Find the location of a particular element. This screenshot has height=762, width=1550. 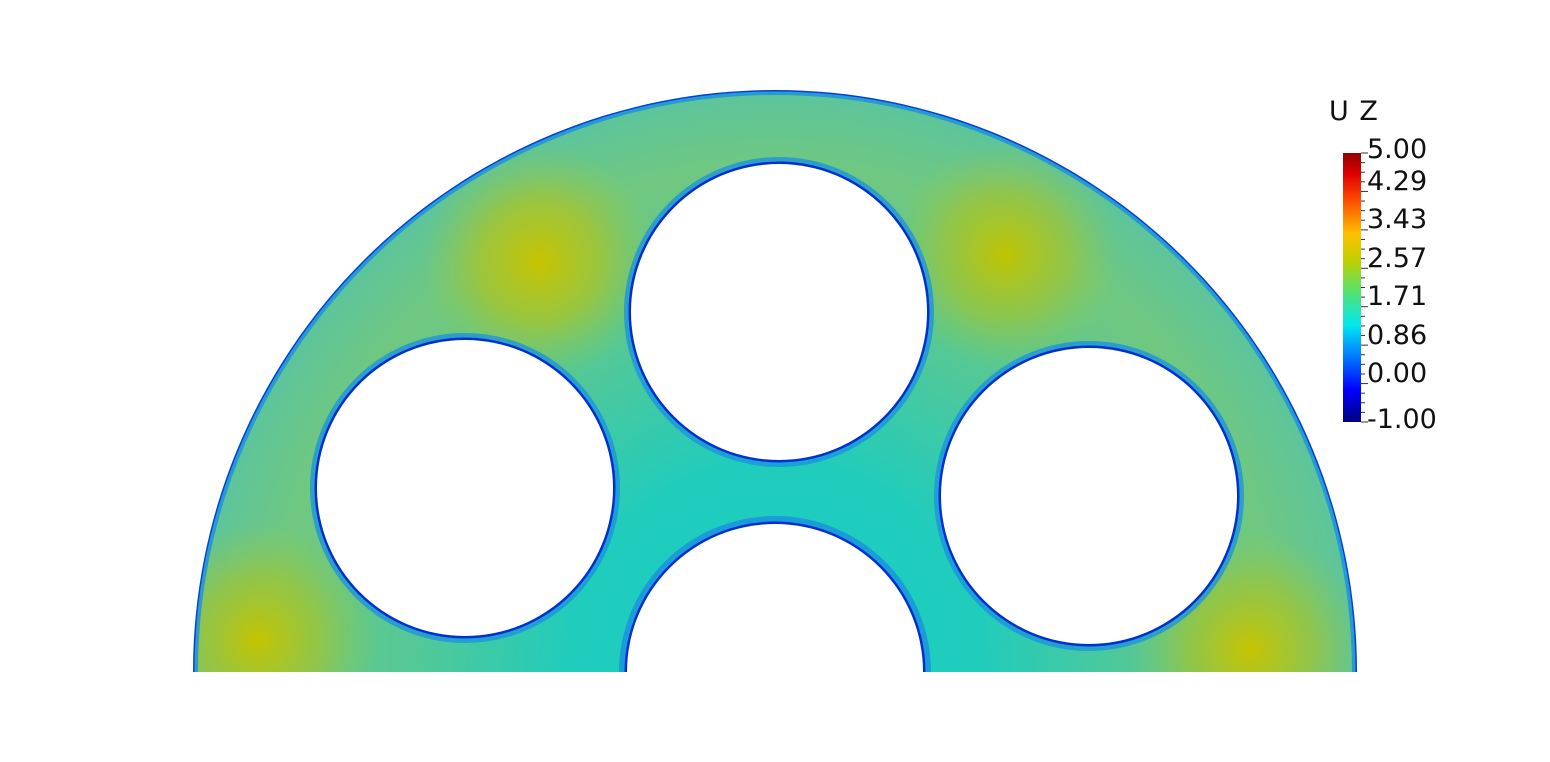

colorbar is located at coordinates (1355, 287).